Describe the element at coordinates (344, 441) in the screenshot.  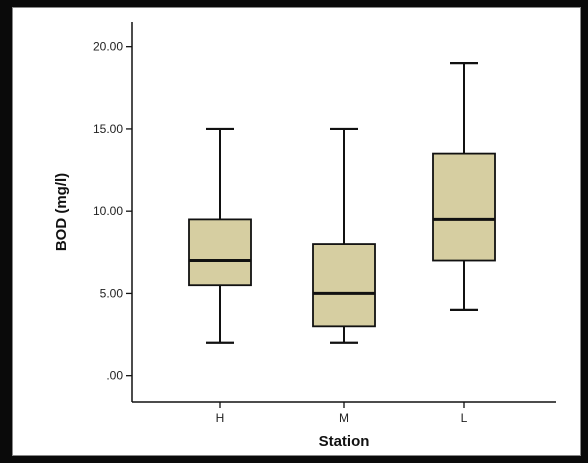
I see `x-axis-title: Station` at that location.